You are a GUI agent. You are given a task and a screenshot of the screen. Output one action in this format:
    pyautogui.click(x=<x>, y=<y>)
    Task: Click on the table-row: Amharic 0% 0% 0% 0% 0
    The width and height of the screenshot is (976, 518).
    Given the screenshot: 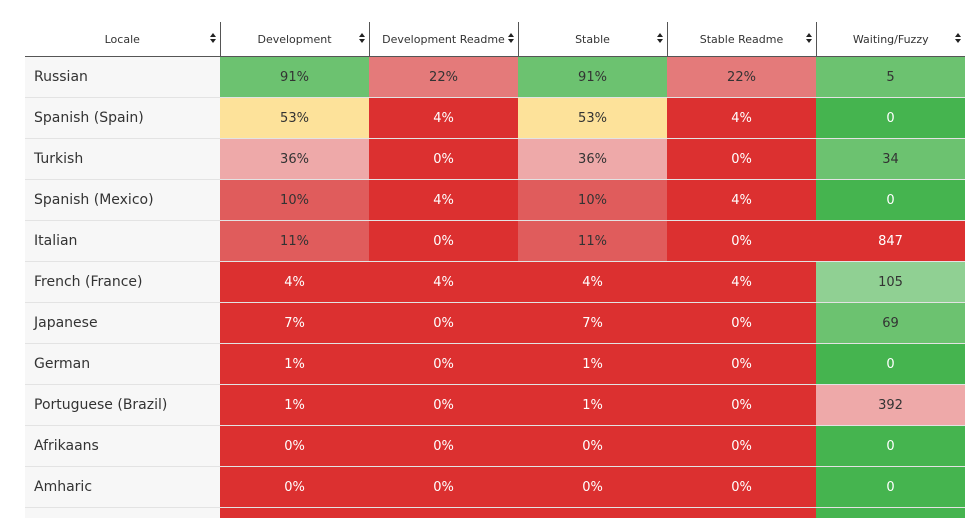 What is the action you would take?
    pyautogui.click(x=495, y=487)
    